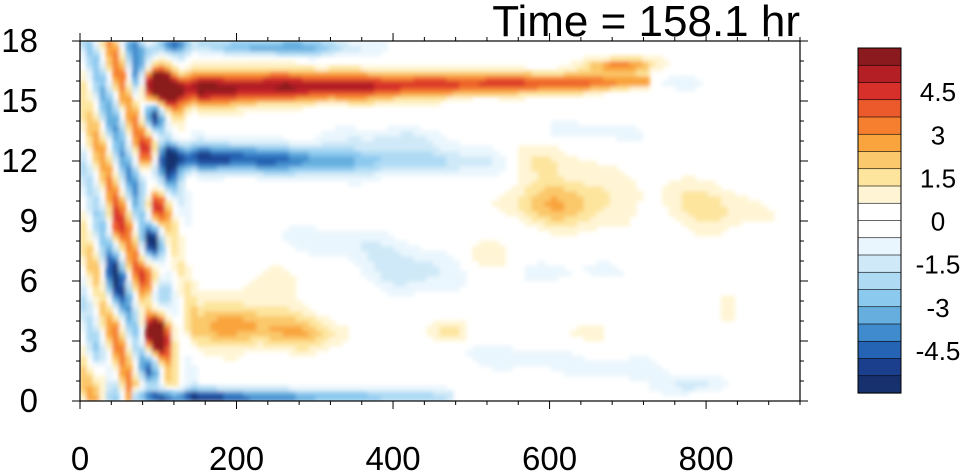 The height and width of the screenshot is (473, 965). What do you see at coordinates (938, 92) in the screenshot?
I see `colorbar-label: 4.5` at bounding box center [938, 92].